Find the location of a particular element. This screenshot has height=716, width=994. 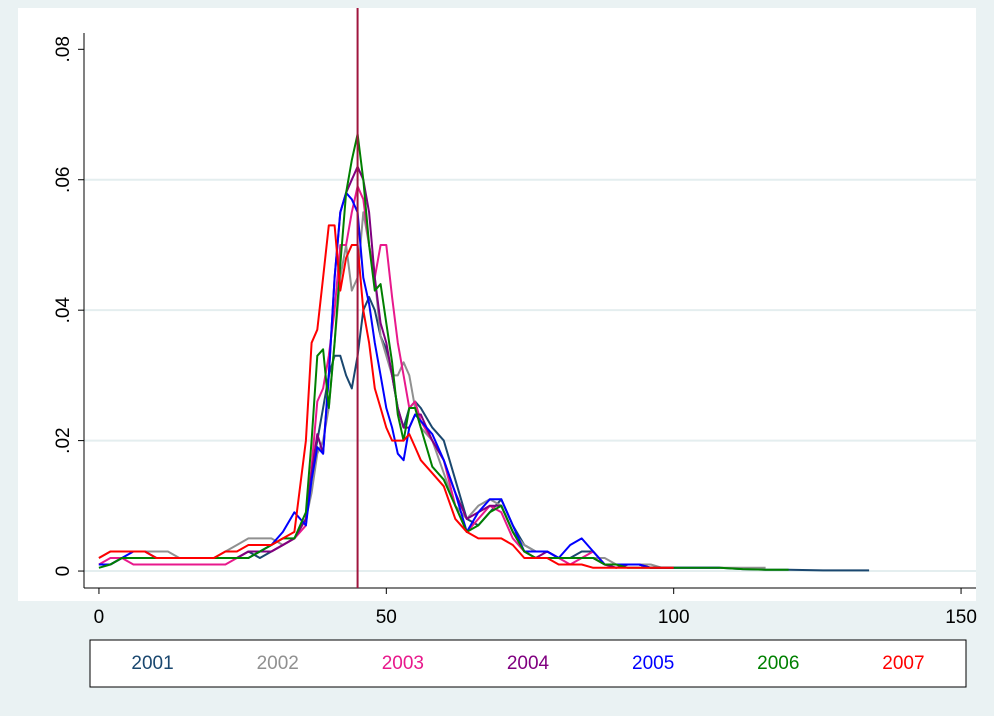

y-tick-label: 0 is located at coordinates (63, 571).